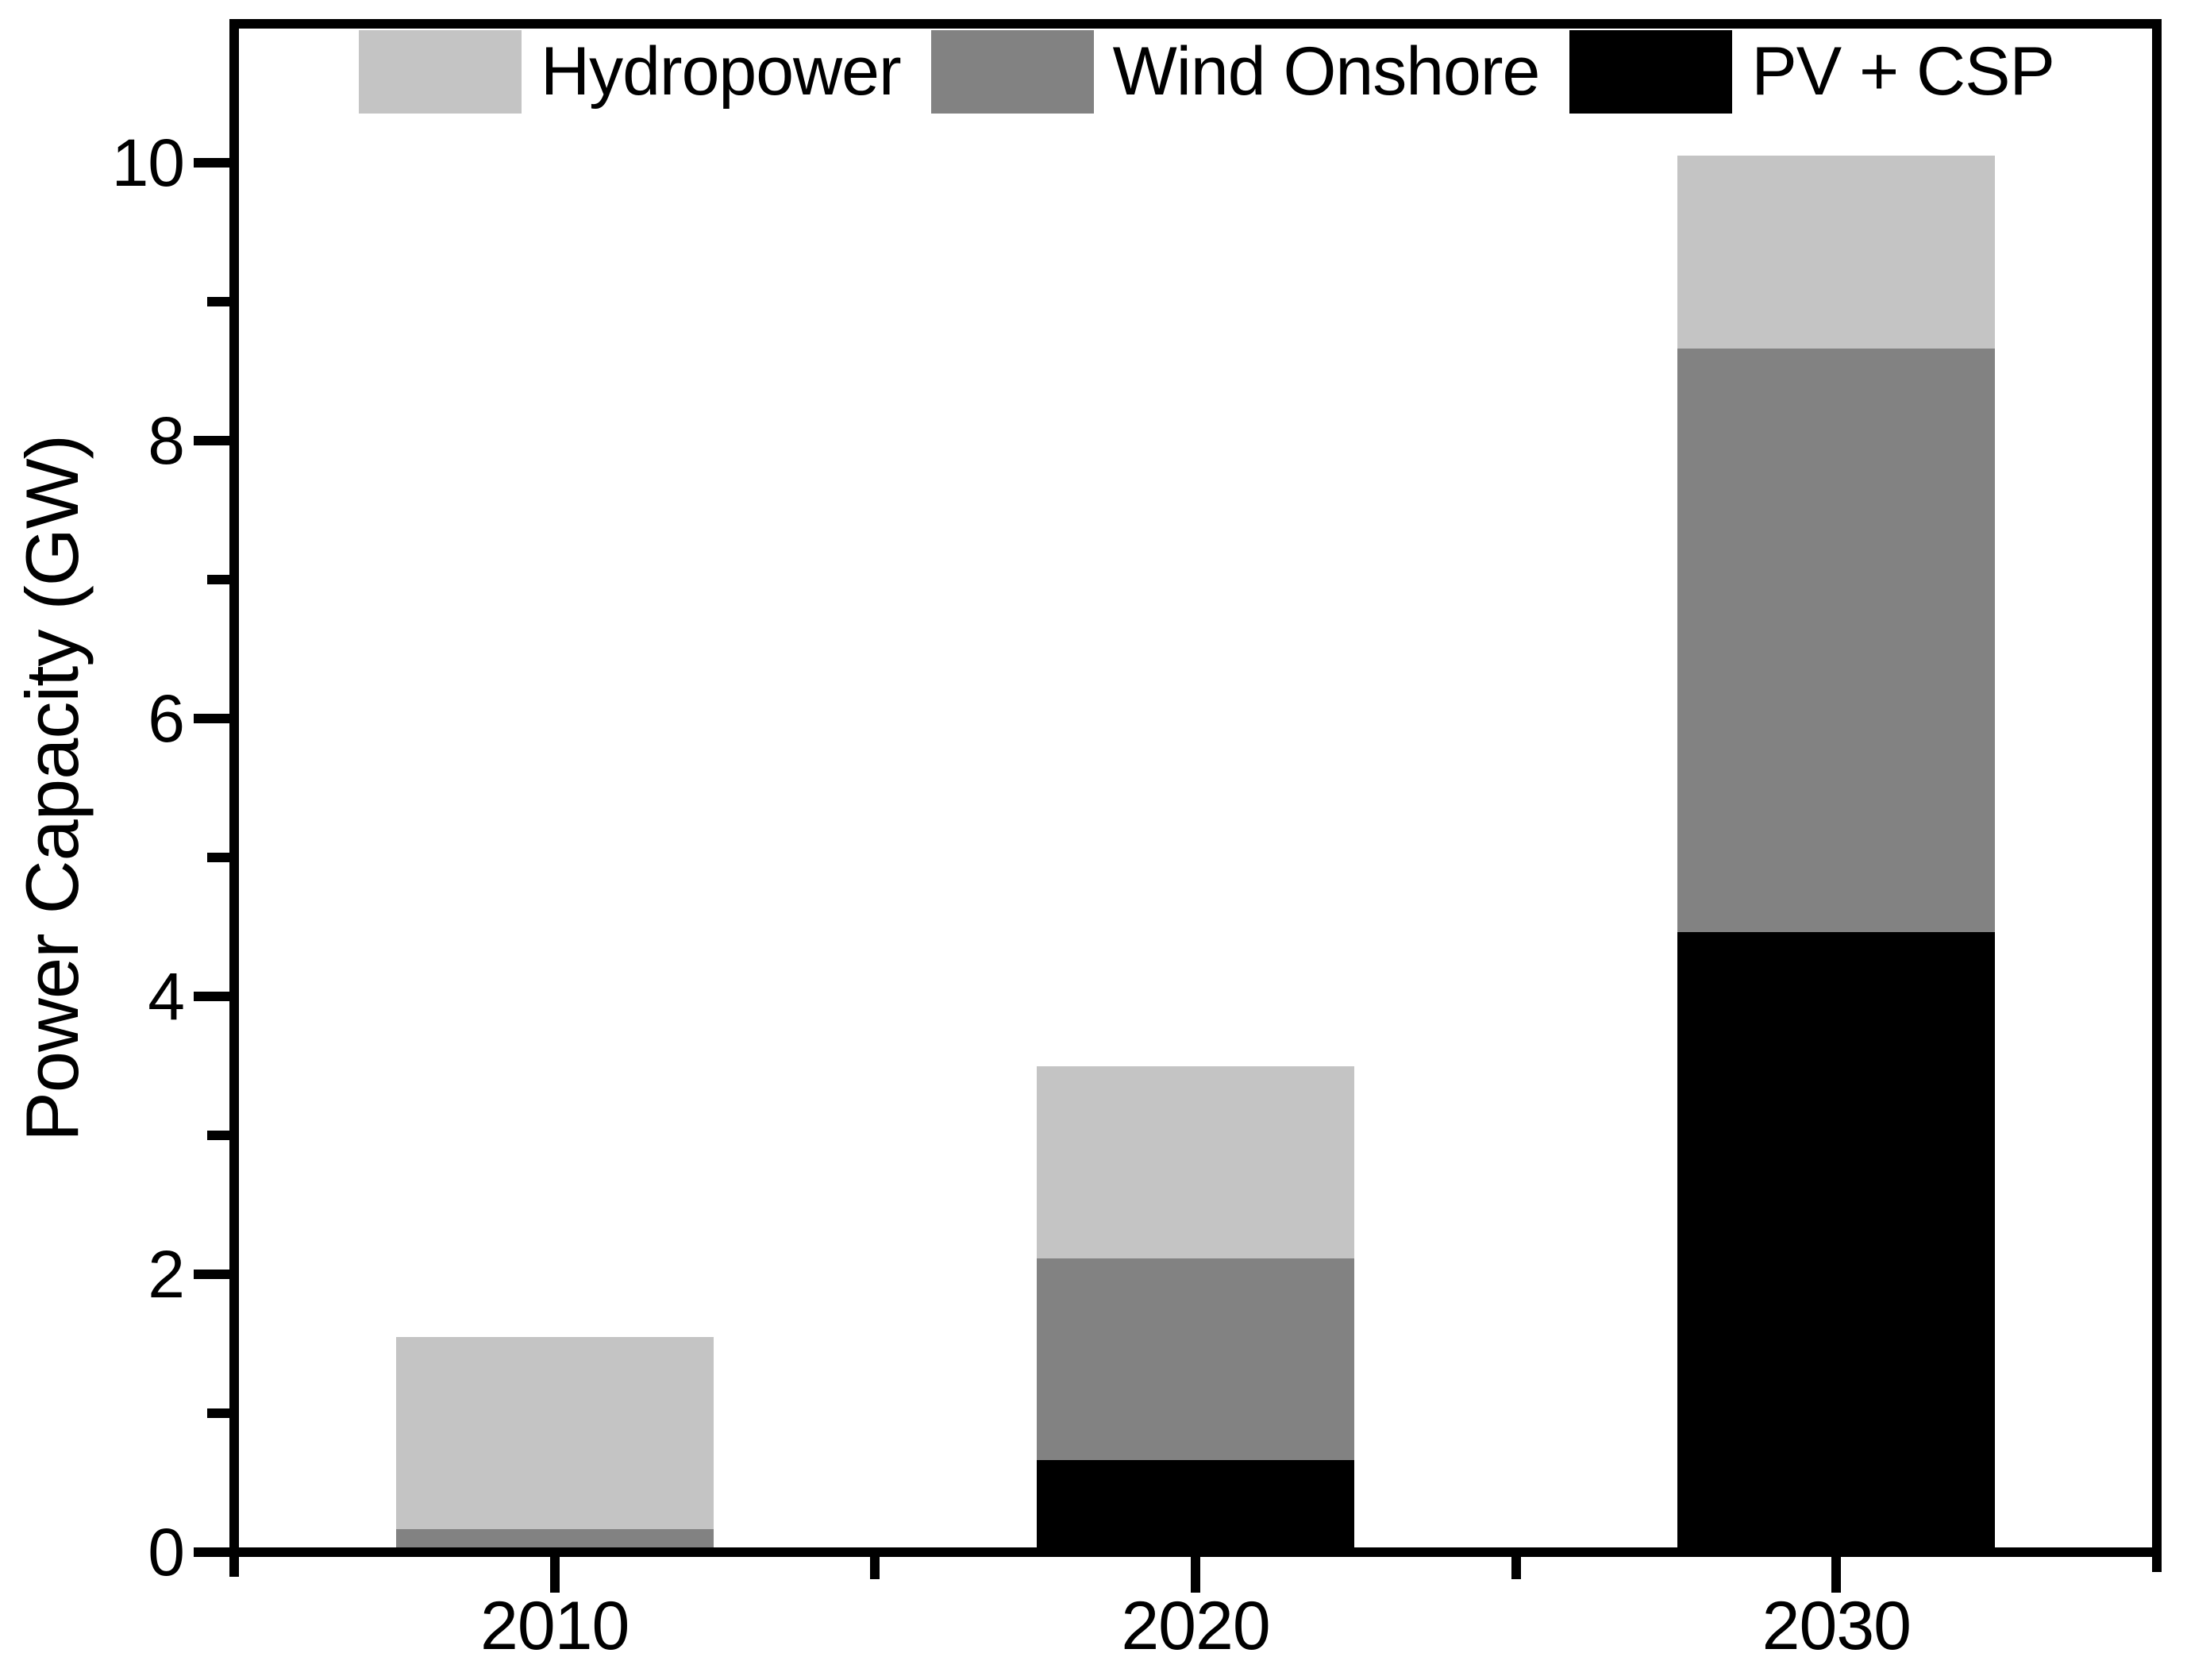 The width and height of the screenshot is (2187, 1680). What do you see at coordinates (2157, 795) in the screenshot?
I see `plot-frame-right` at bounding box center [2157, 795].